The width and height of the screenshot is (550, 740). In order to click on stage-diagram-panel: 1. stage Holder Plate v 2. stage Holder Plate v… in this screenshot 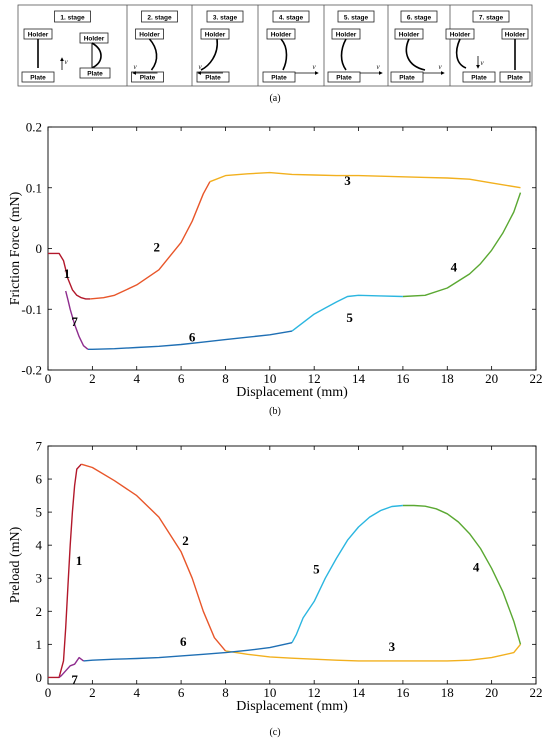, I will do `click(275, 45)`.